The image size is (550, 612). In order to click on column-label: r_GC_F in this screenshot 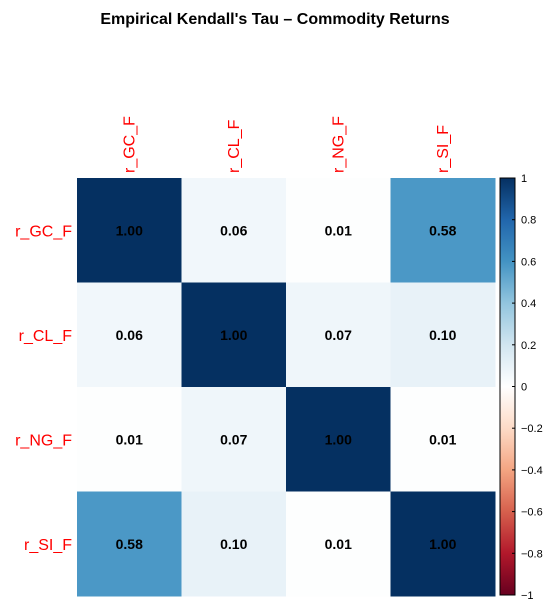, I will do `click(129, 144)`.